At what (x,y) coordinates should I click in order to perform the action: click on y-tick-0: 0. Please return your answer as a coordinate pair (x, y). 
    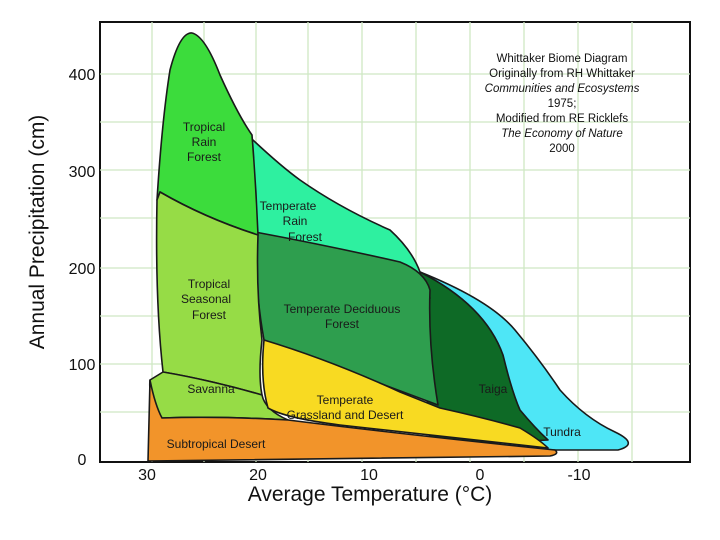
    Looking at the image, I should click on (82, 460).